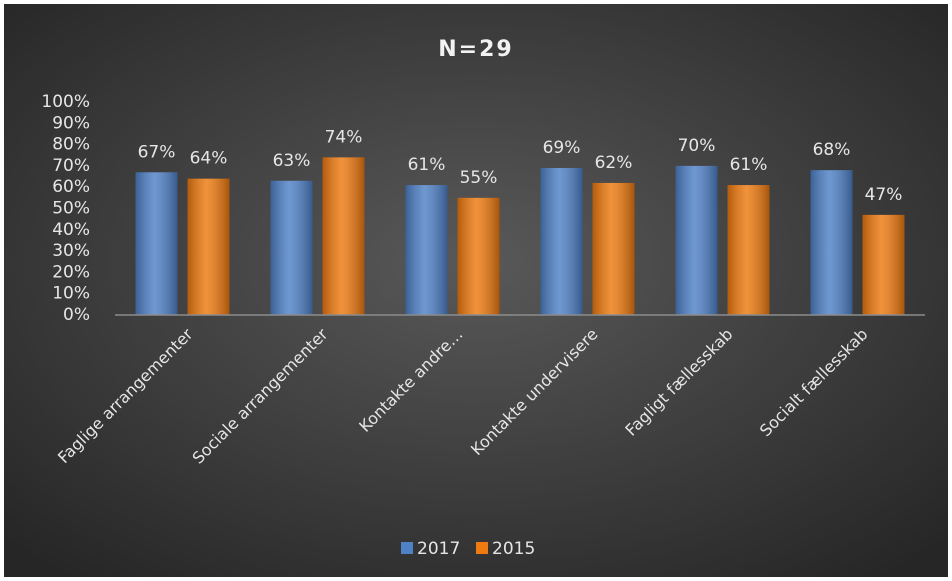 Image resolution: width=952 pixels, height=581 pixels. Describe the element at coordinates (209, 159) in the screenshot. I see `value-label: 64%` at that location.